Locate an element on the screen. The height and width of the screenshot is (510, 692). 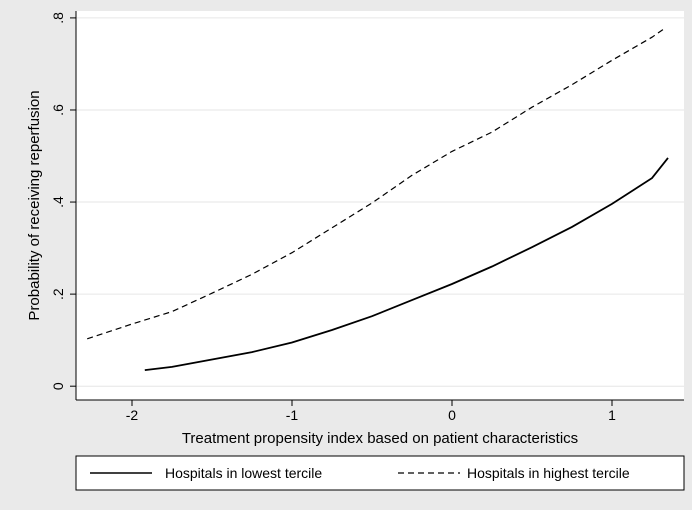
x-tick-label: 1 is located at coordinates (612, 415).